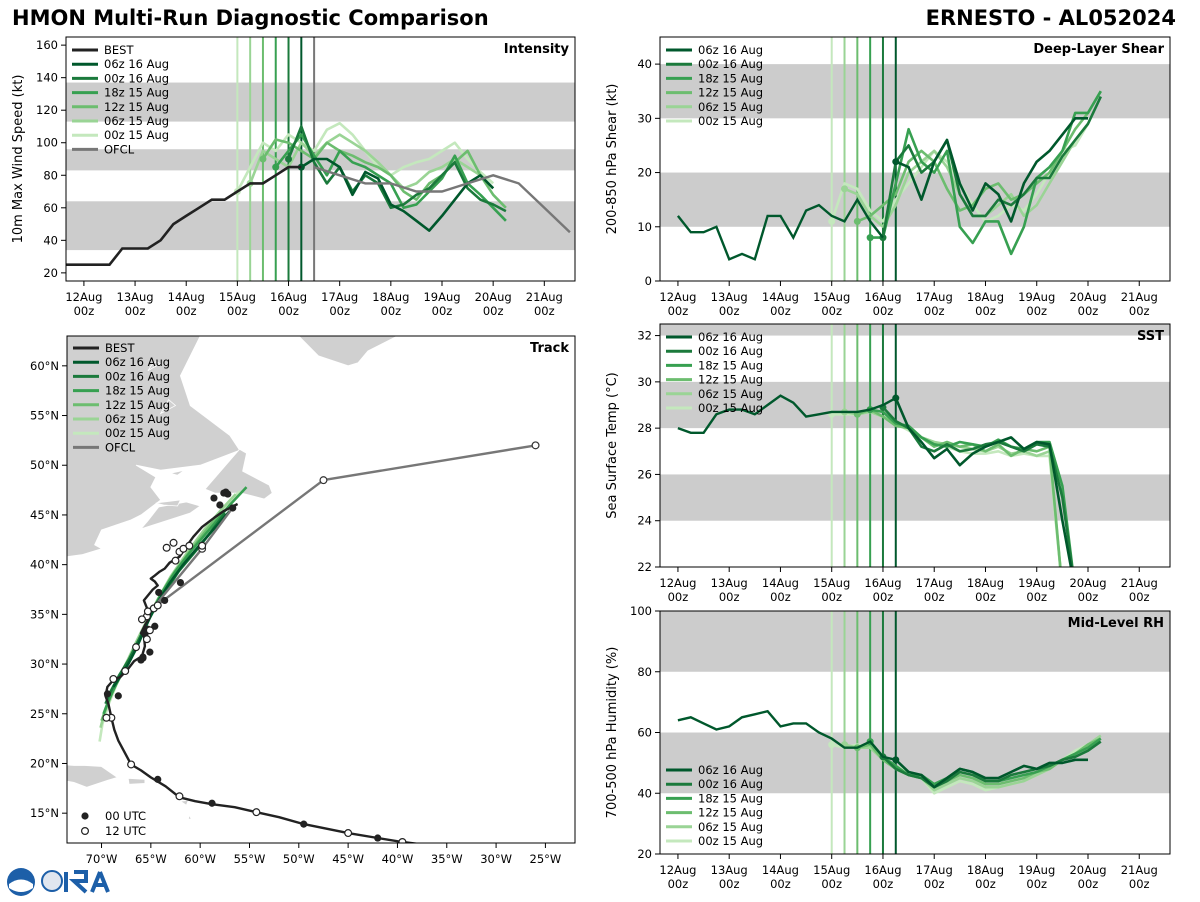 The width and height of the screenshot is (1200, 902). What do you see at coordinates (729, 297) in the screenshot?
I see `x-tick-label: 13Aug` at bounding box center [729, 297].